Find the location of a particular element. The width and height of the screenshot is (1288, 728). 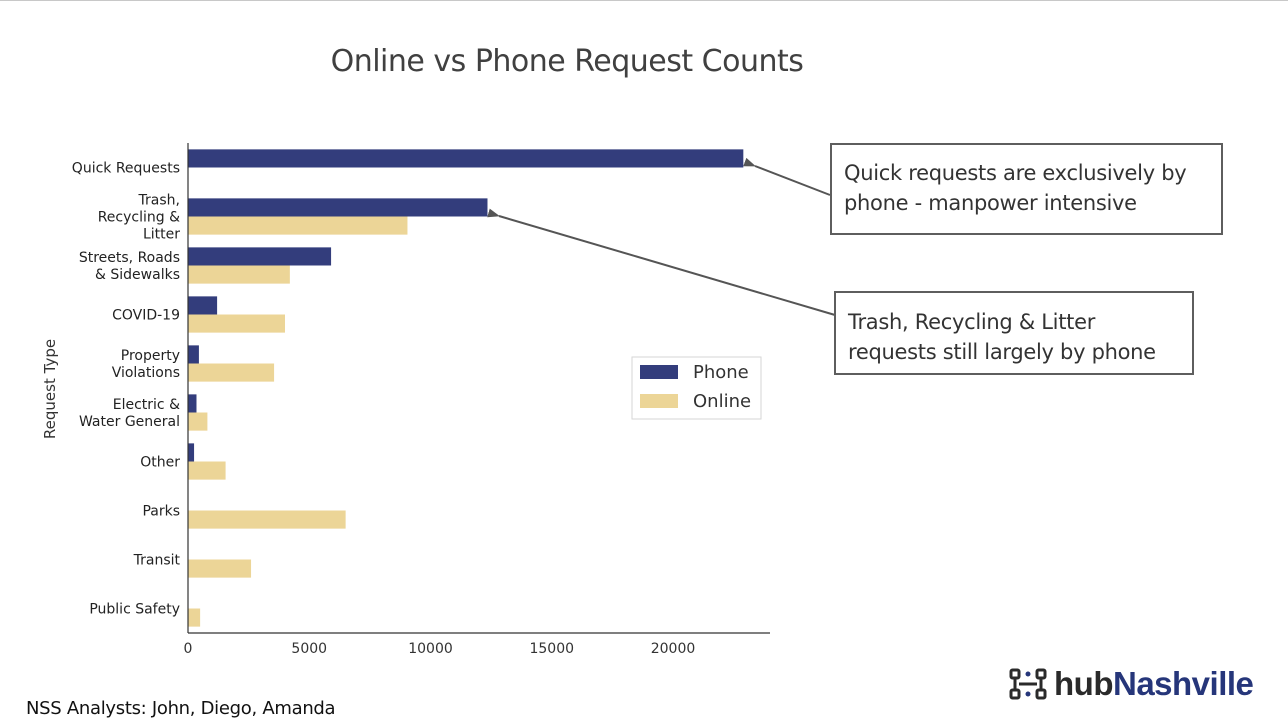

logo-hub-text: hub is located at coordinates (1083, 683).